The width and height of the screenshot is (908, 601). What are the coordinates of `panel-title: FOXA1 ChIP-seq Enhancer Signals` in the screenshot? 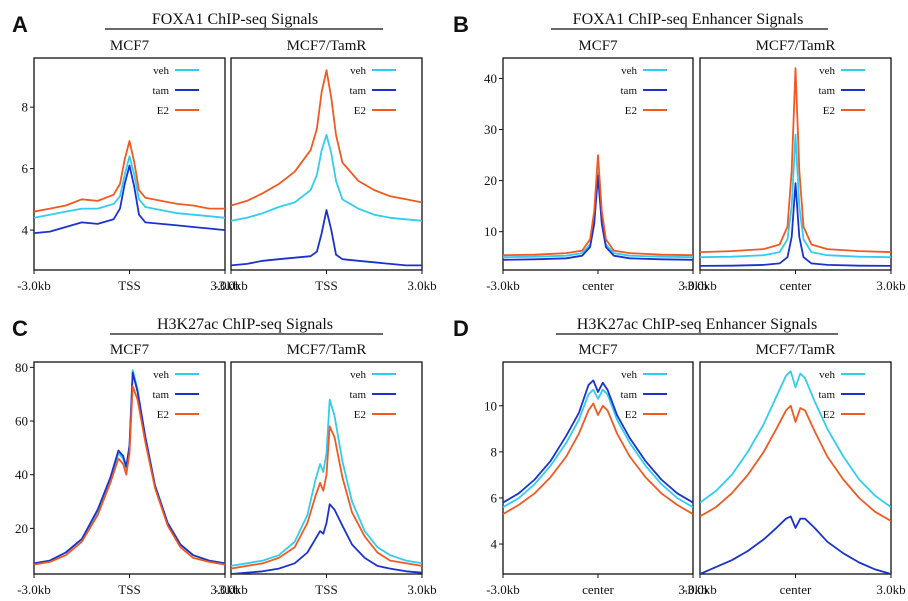 It's located at (688, 19).